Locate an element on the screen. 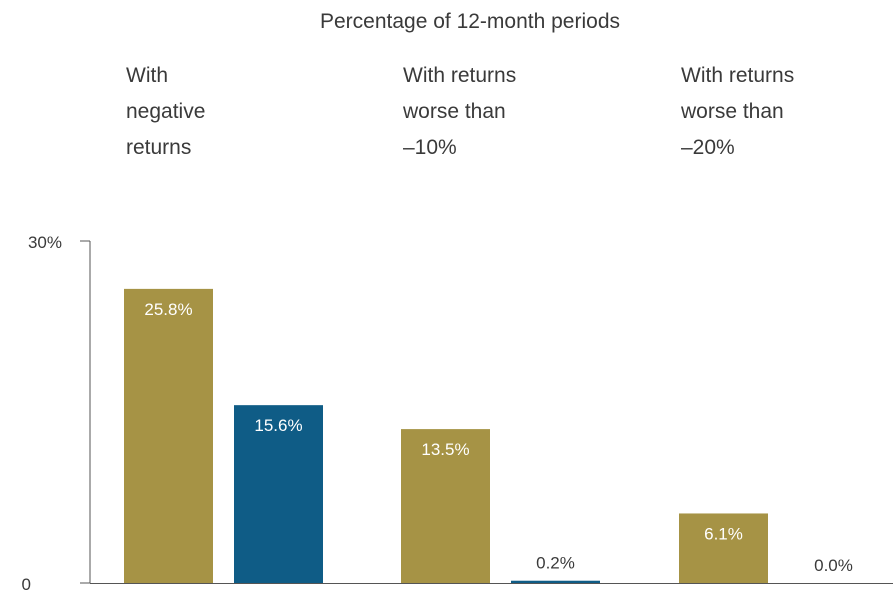  y-axis-ticks: 0 30% is located at coordinates (56, 411).